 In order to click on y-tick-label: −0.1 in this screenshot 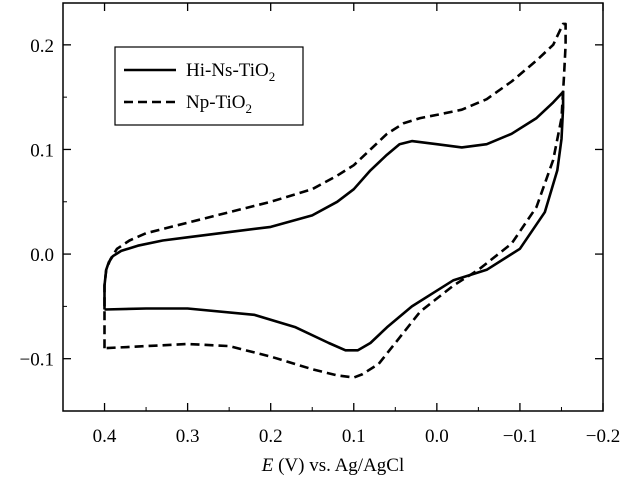, I will do `click(37, 360)`.